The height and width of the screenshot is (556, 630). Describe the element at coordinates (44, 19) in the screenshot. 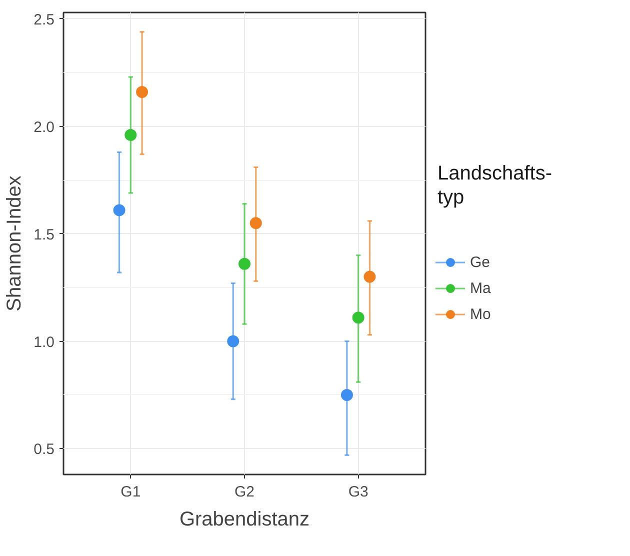

I see `y-tick-label: 2.5` at that location.